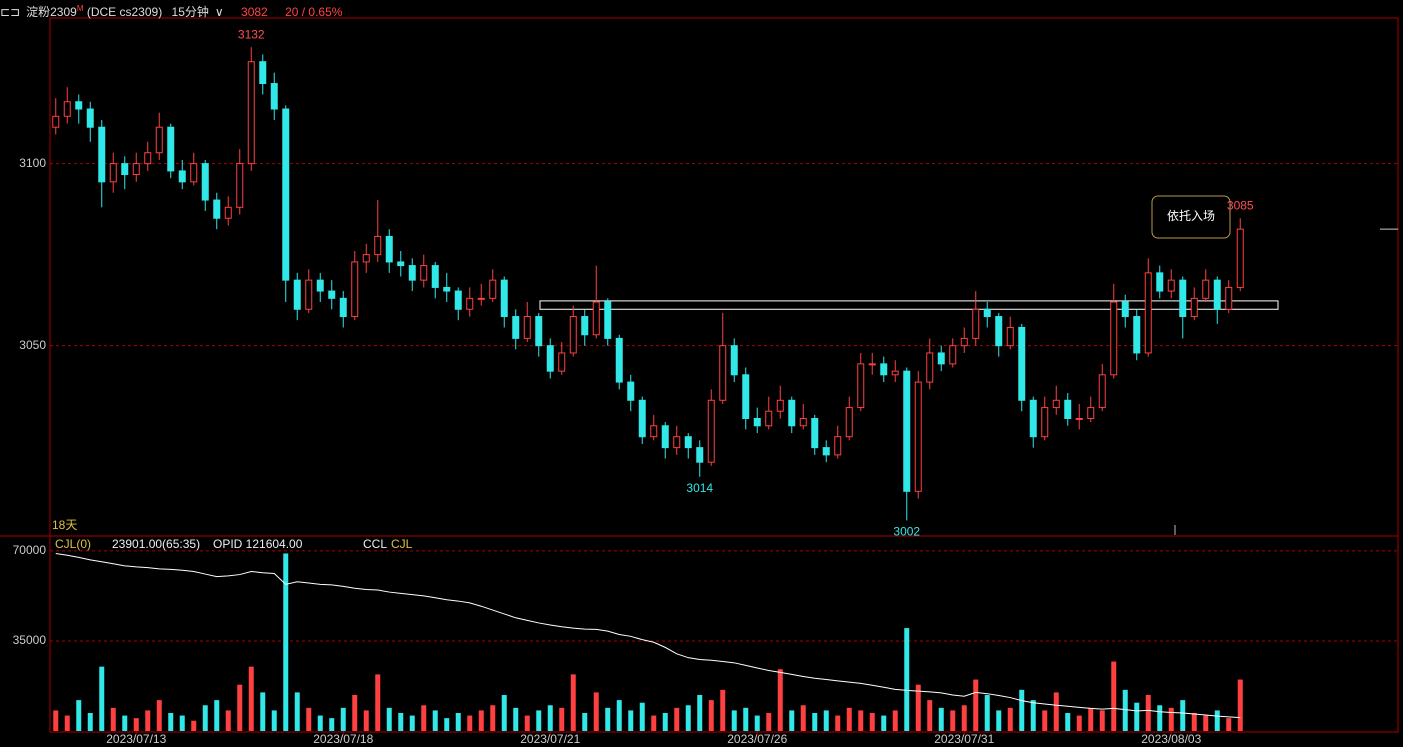 The width and height of the screenshot is (1403, 747). What do you see at coordinates (51, 12) in the screenshot?
I see `symbol: 淀粉2309` at bounding box center [51, 12].